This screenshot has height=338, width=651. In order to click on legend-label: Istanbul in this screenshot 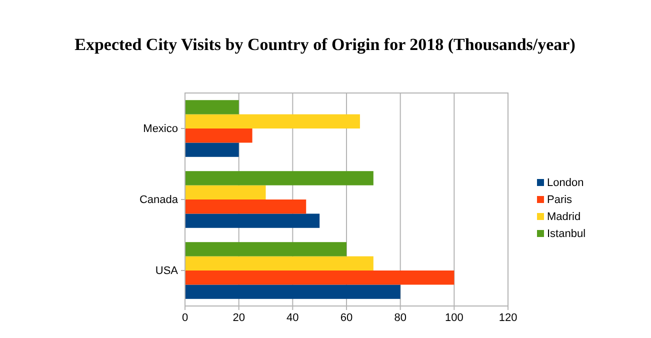, I will do `click(566, 234)`.